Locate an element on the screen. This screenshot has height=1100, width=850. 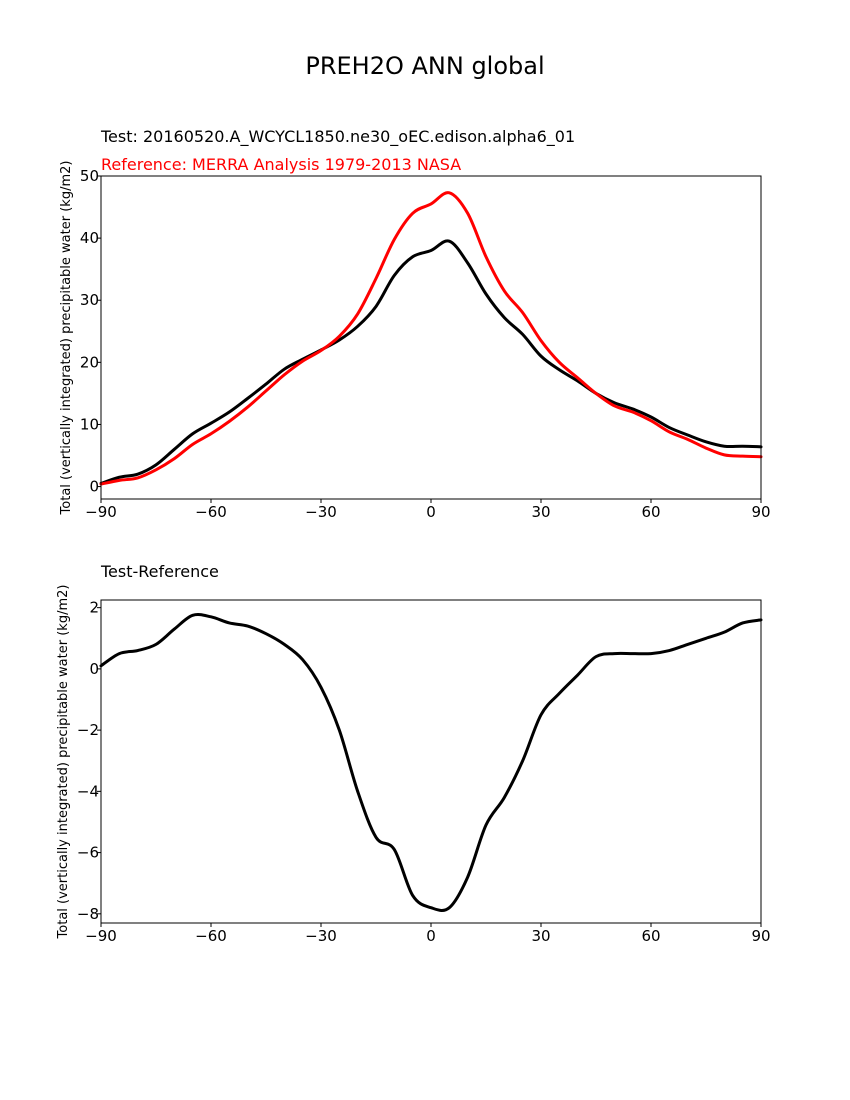
difference-chart-x-tick-label: 60 is located at coordinates (650, 936).